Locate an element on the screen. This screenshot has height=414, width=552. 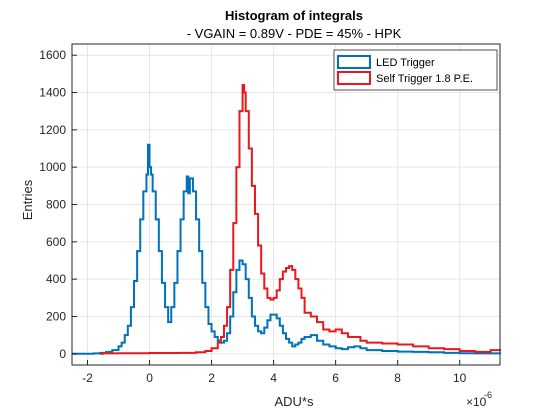
y-tick-label: 1400 is located at coordinates (52, 93).